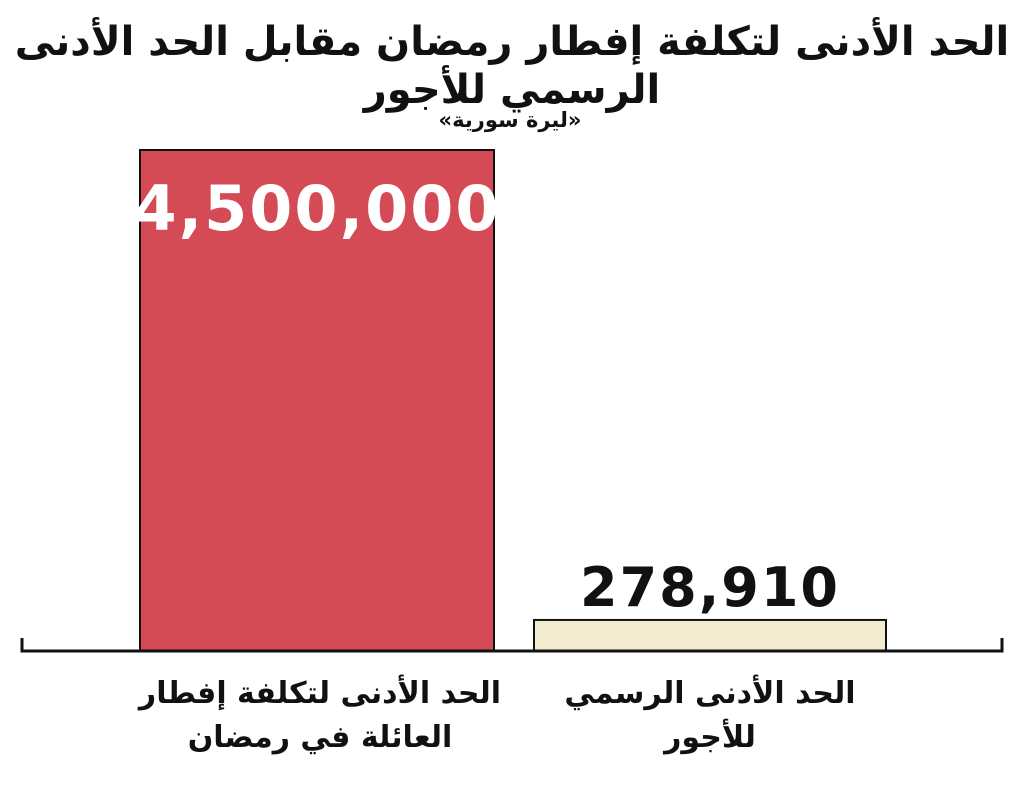  I want to click on x-axis-baseline, so click(512, 645).